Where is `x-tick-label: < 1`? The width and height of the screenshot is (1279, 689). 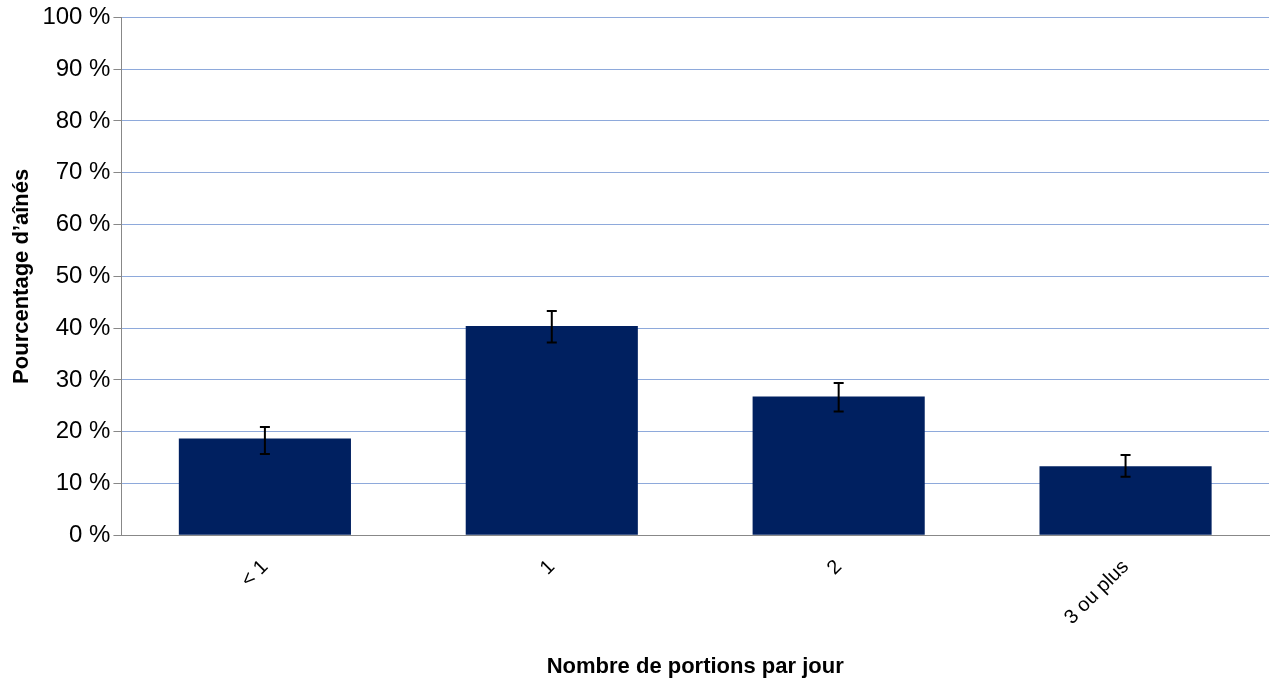 x-tick-label: < 1 is located at coordinates (254, 572).